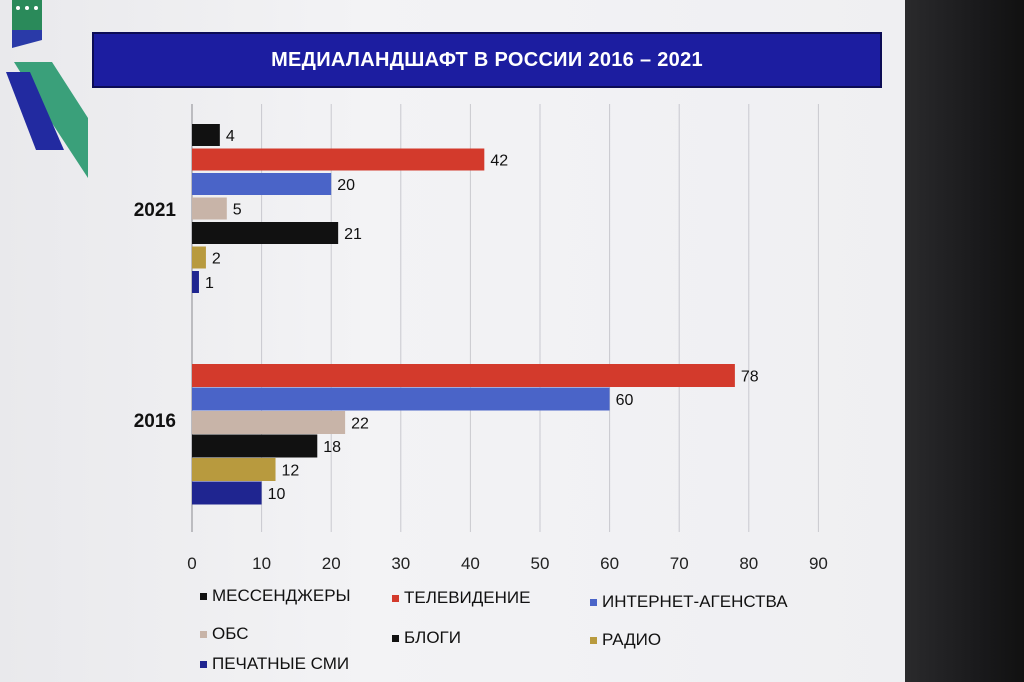 The width and height of the screenshot is (1024, 682). Describe the element at coordinates (331, 563) in the screenshot. I see `x-tick-label: 20` at that location.